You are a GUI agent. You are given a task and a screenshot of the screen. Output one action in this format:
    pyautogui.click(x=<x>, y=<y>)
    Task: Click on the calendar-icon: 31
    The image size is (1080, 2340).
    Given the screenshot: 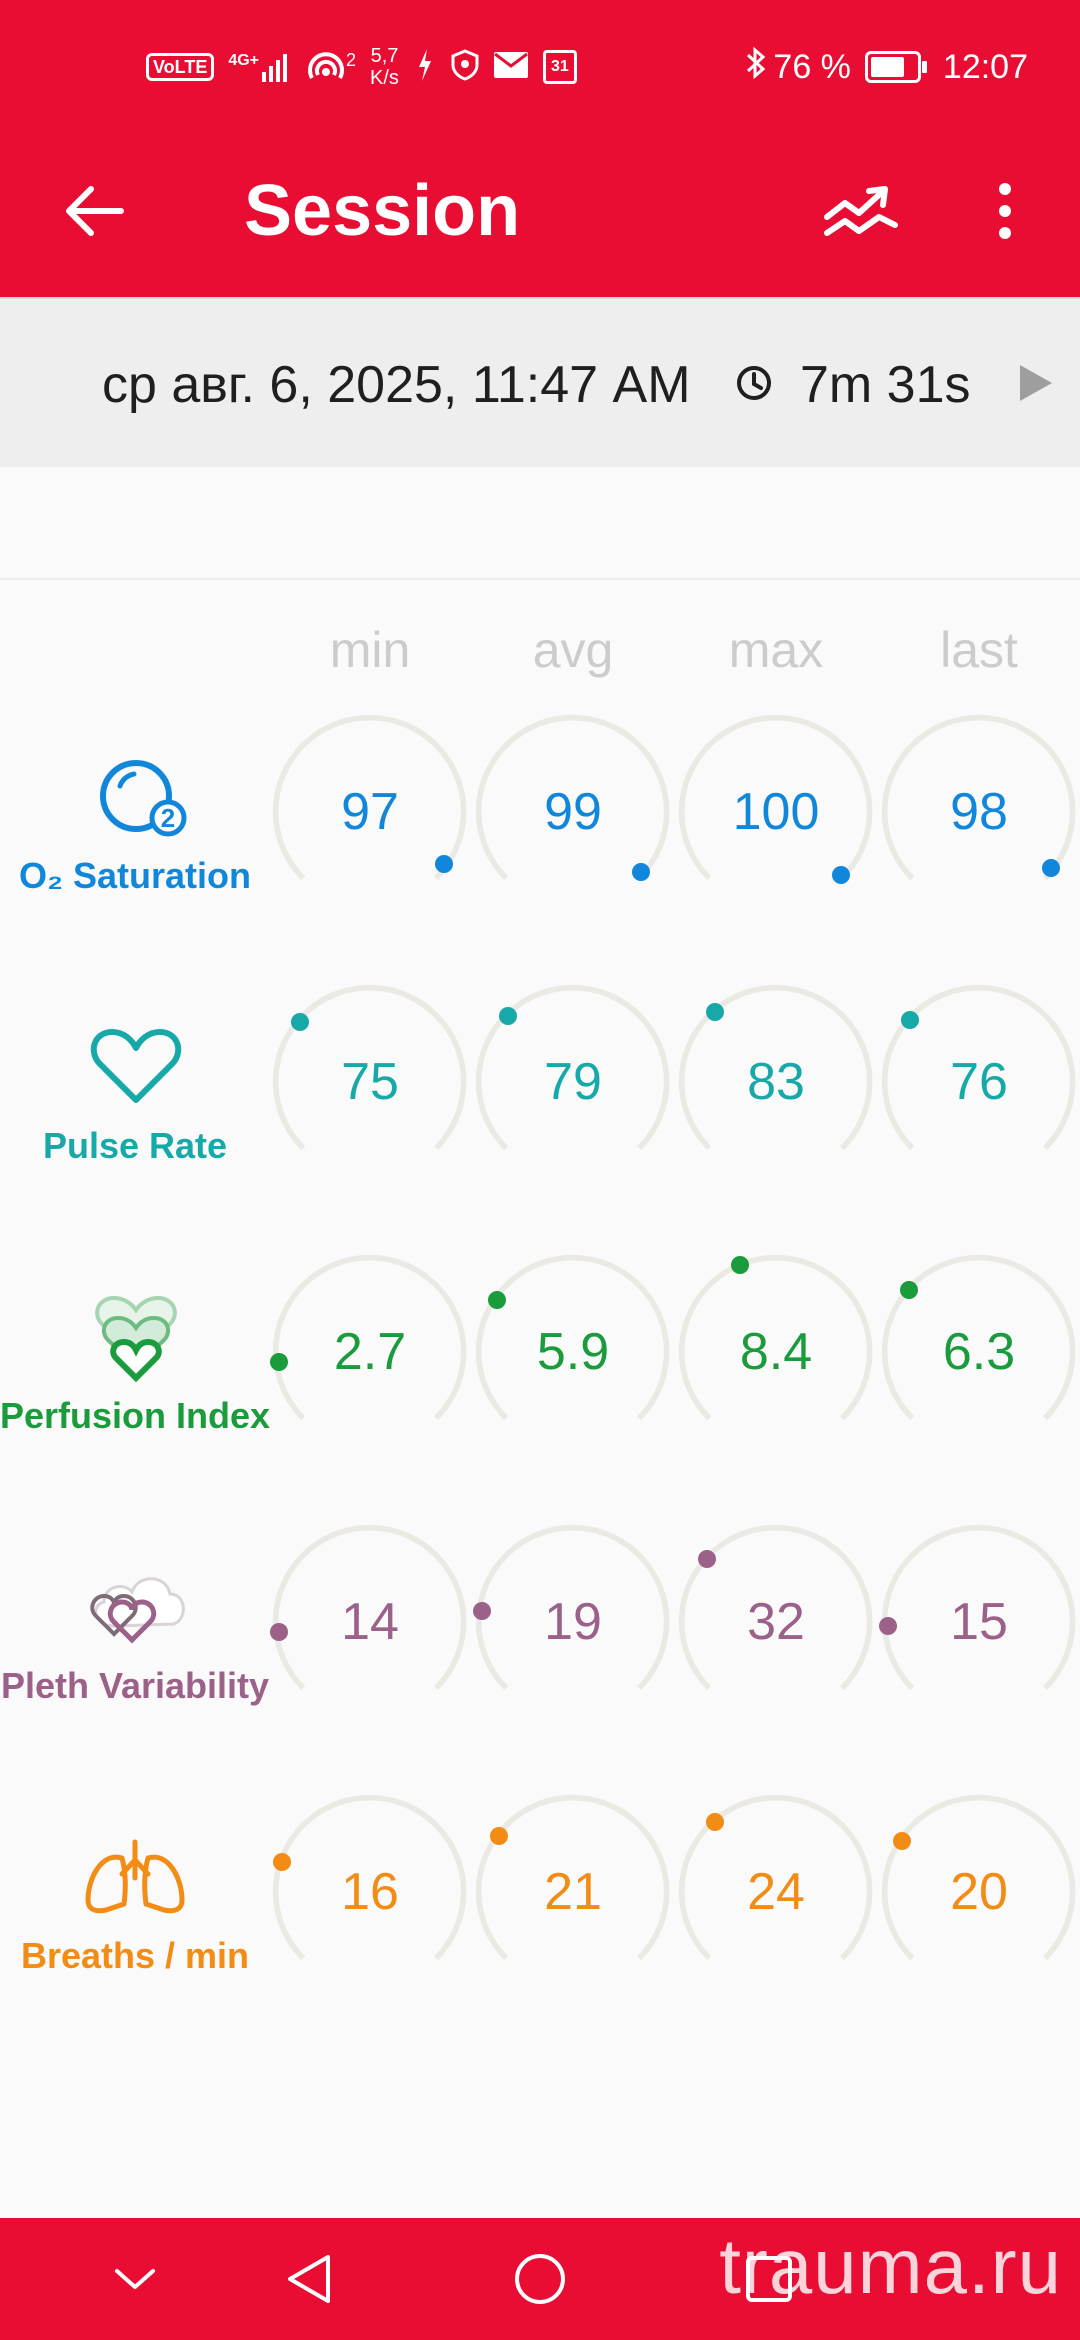 What is the action you would take?
    pyautogui.click(x=559, y=67)
    